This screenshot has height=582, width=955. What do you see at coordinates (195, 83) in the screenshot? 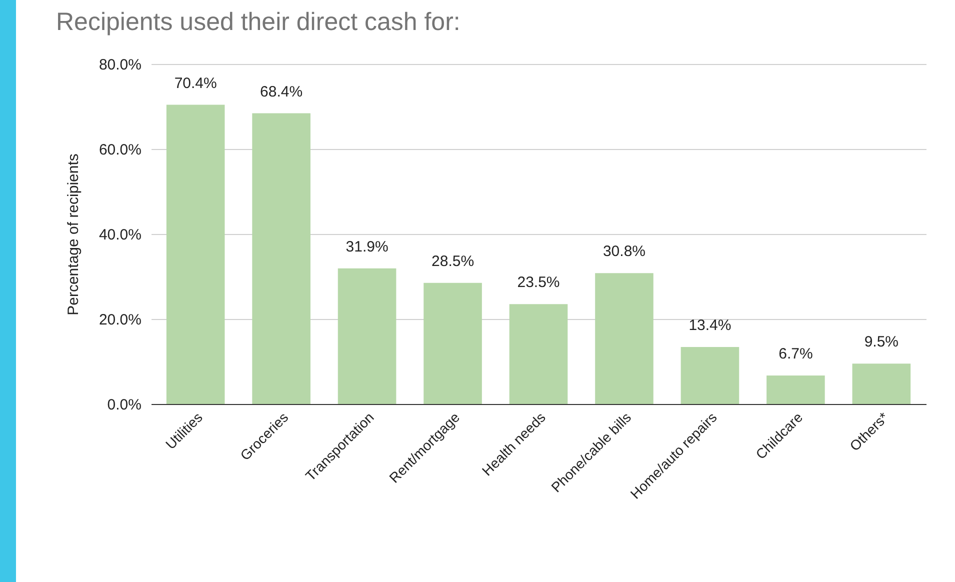
I see `data-label: 70.4%` at bounding box center [195, 83].